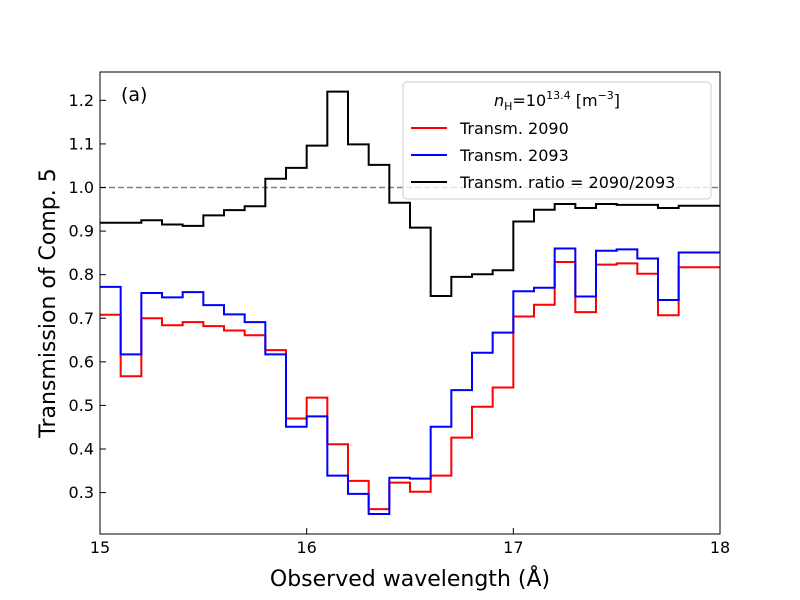  What do you see at coordinates (410, 542) in the screenshot?
I see `x-axis-ticks: 15 16 17 18` at bounding box center [410, 542].